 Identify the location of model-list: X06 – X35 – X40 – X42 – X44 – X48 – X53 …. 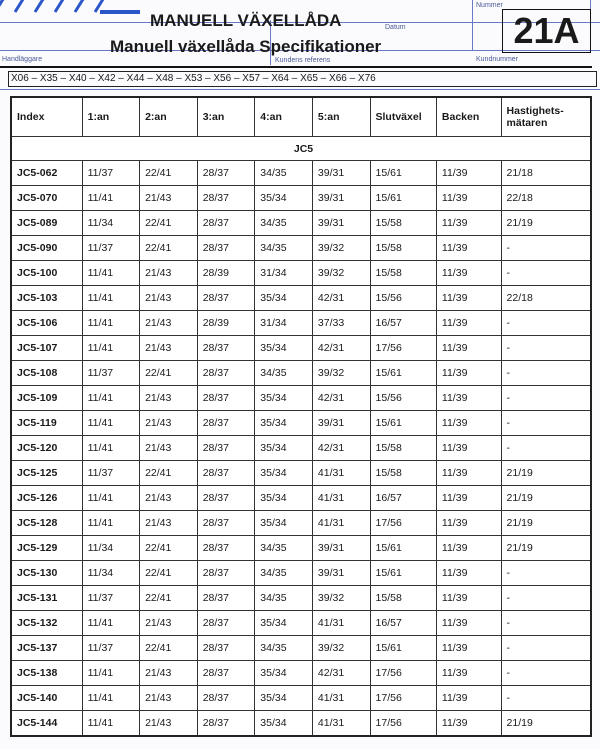
(302, 79).